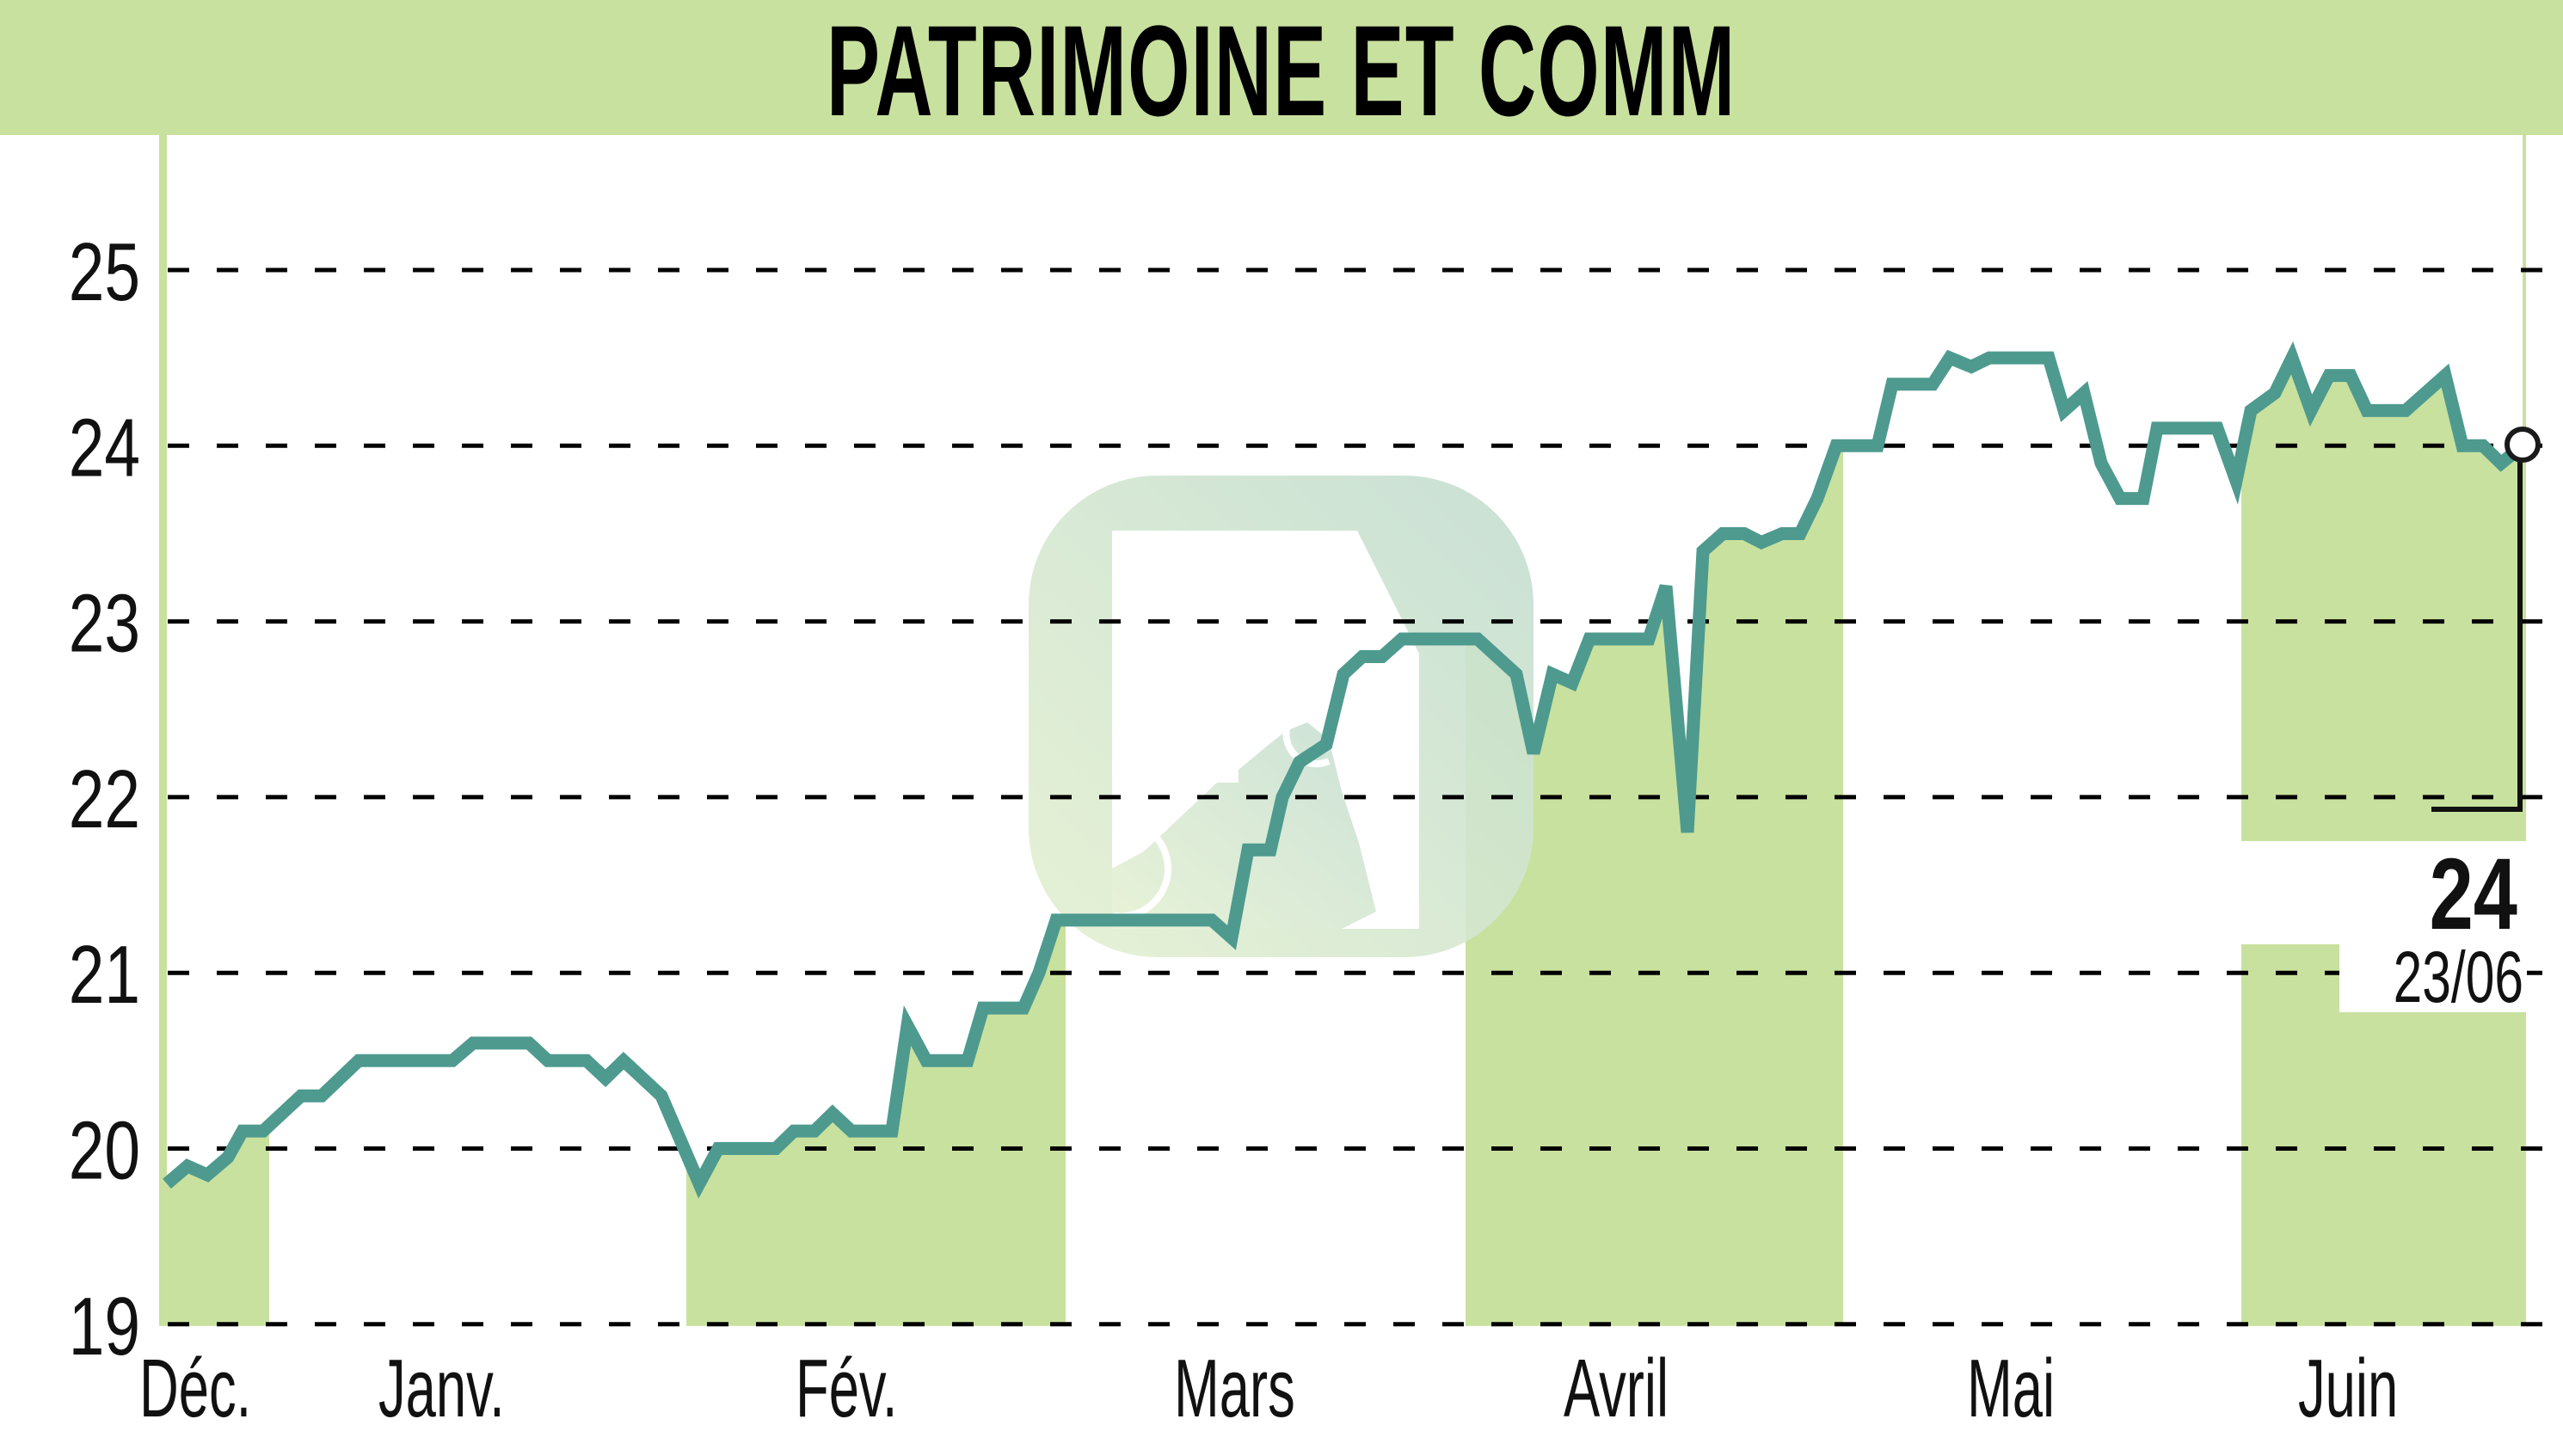  What do you see at coordinates (1281, 717) in the screenshot?
I see `watermark-logo` at bounding box center [1281, 717].